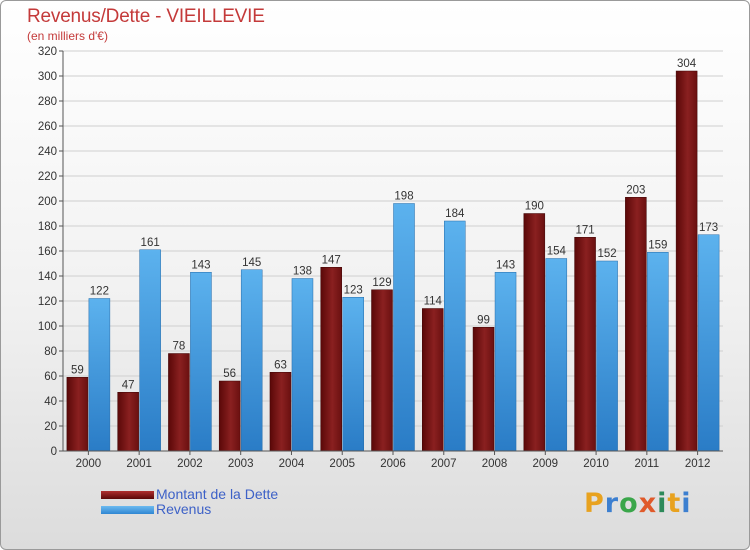  Describe the element at coordinates (54, 452) in the screenshot. I see `y-tick-label: 0` at that location.